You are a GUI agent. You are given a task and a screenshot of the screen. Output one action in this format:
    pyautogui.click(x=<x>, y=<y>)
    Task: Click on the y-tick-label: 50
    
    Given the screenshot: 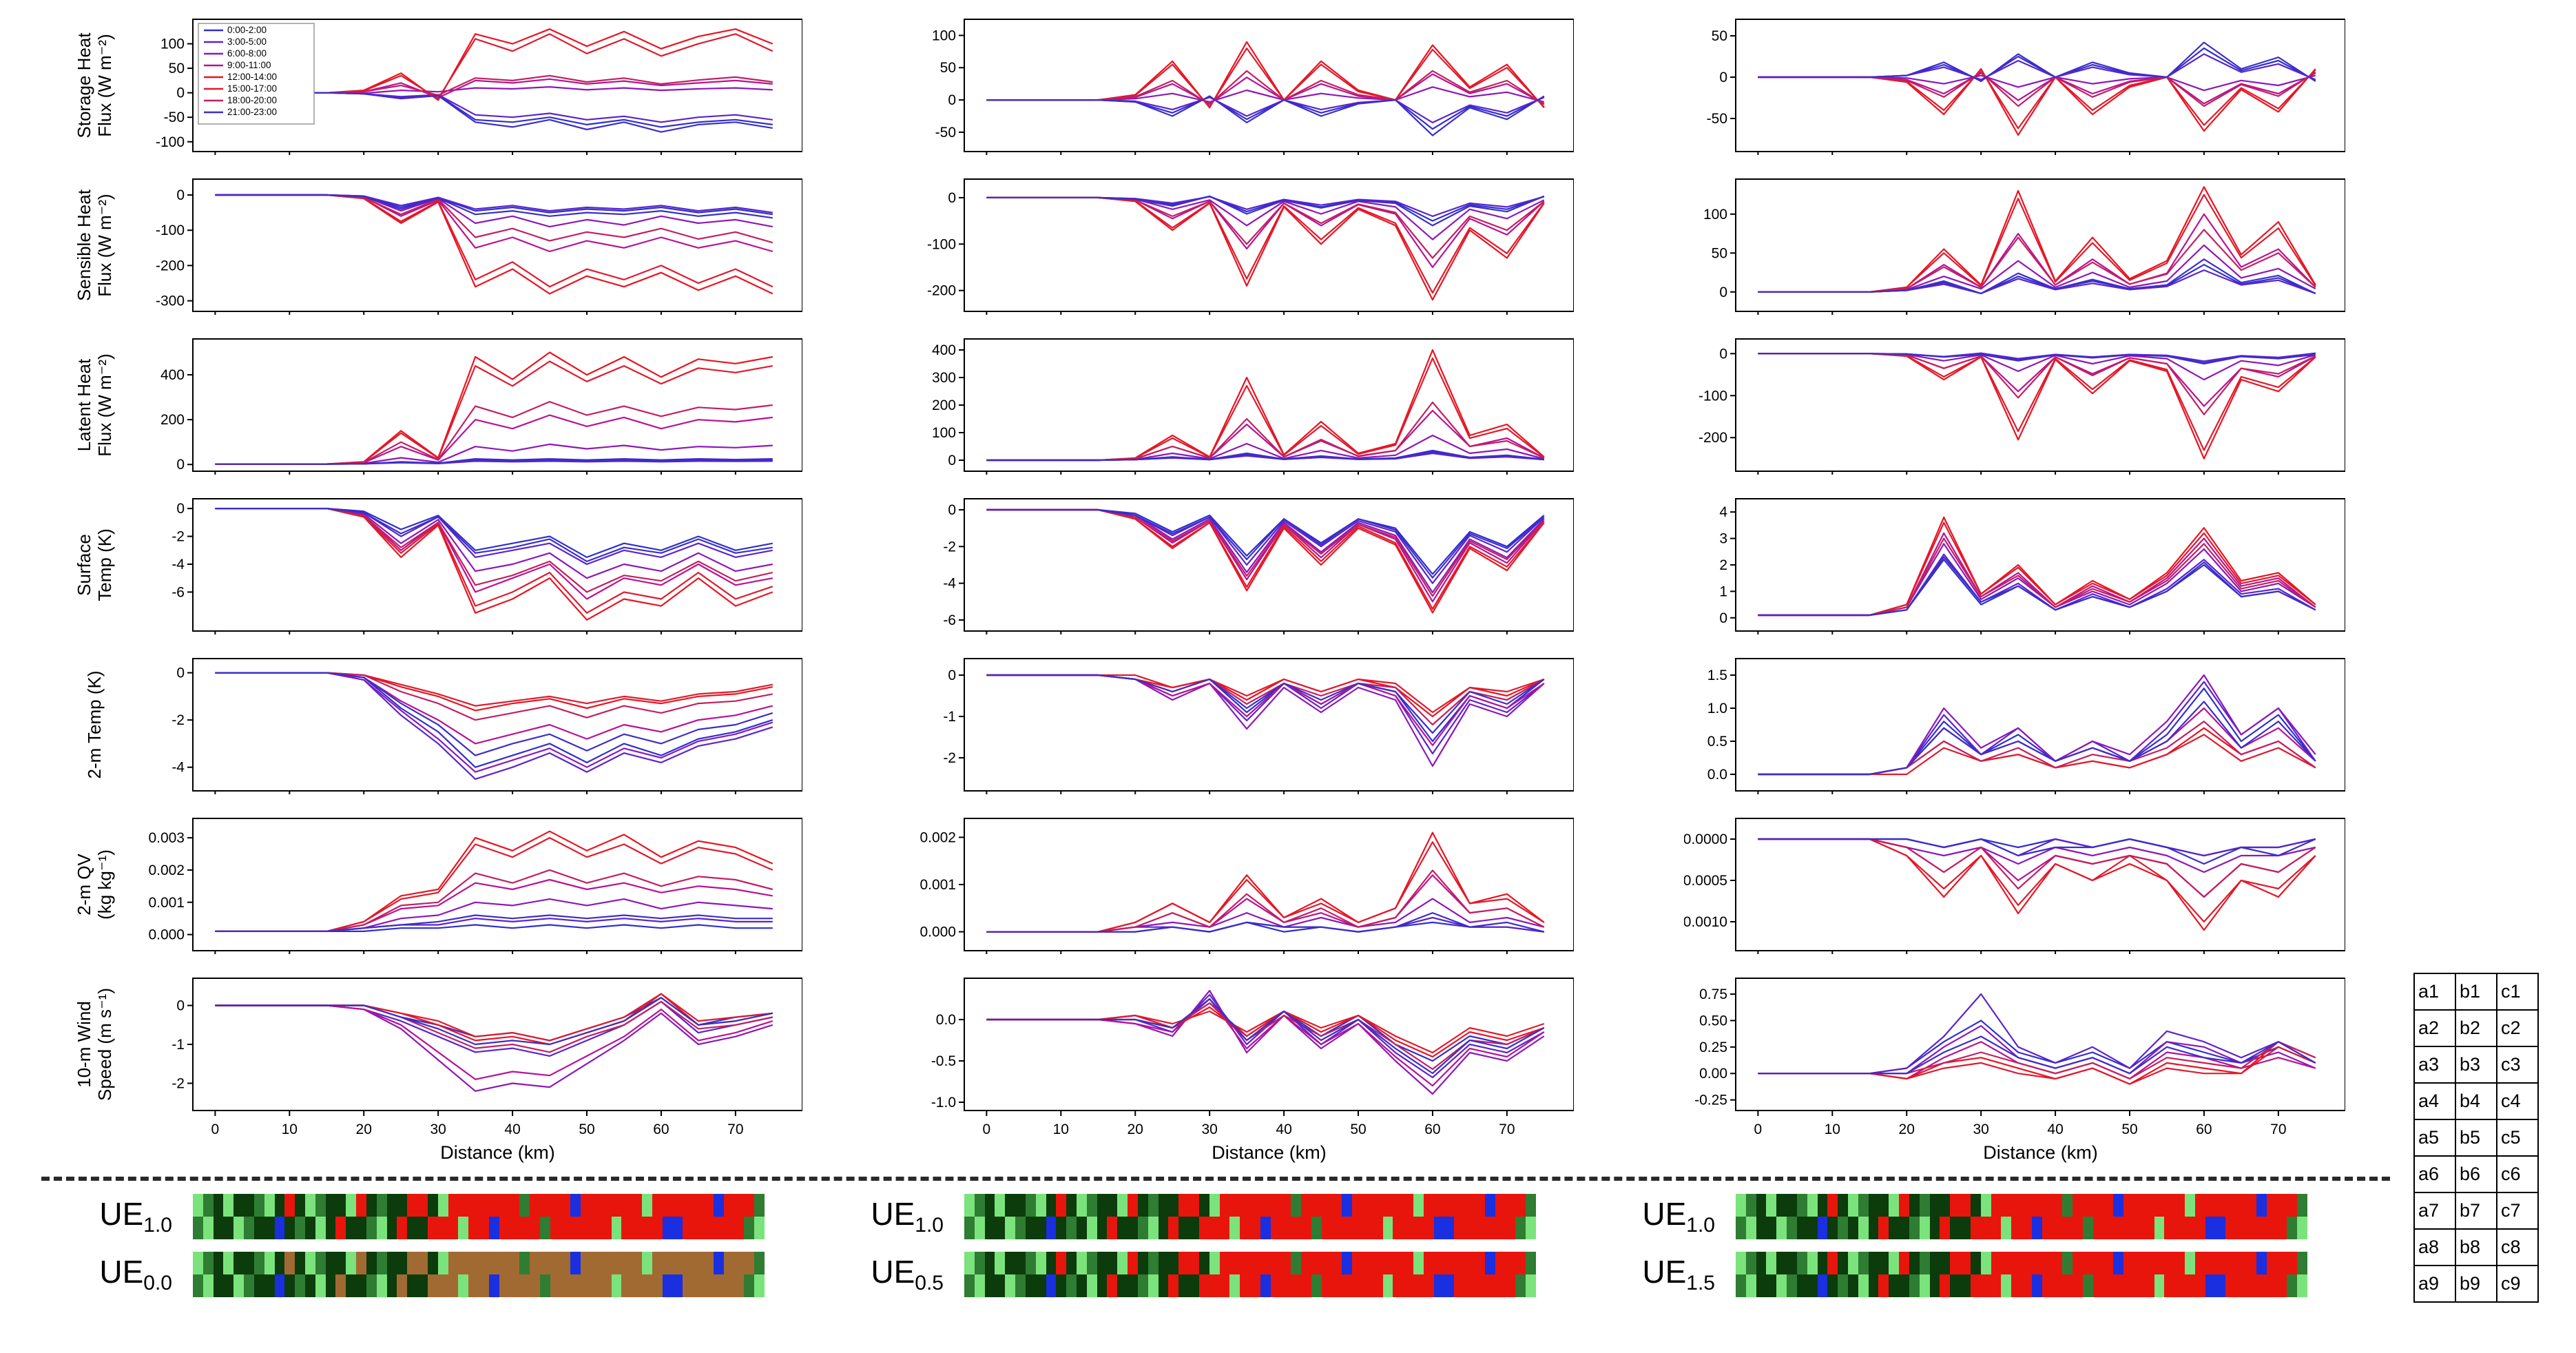 What is the action you would take?
    pyautogui.click(x=948, y=68)
    